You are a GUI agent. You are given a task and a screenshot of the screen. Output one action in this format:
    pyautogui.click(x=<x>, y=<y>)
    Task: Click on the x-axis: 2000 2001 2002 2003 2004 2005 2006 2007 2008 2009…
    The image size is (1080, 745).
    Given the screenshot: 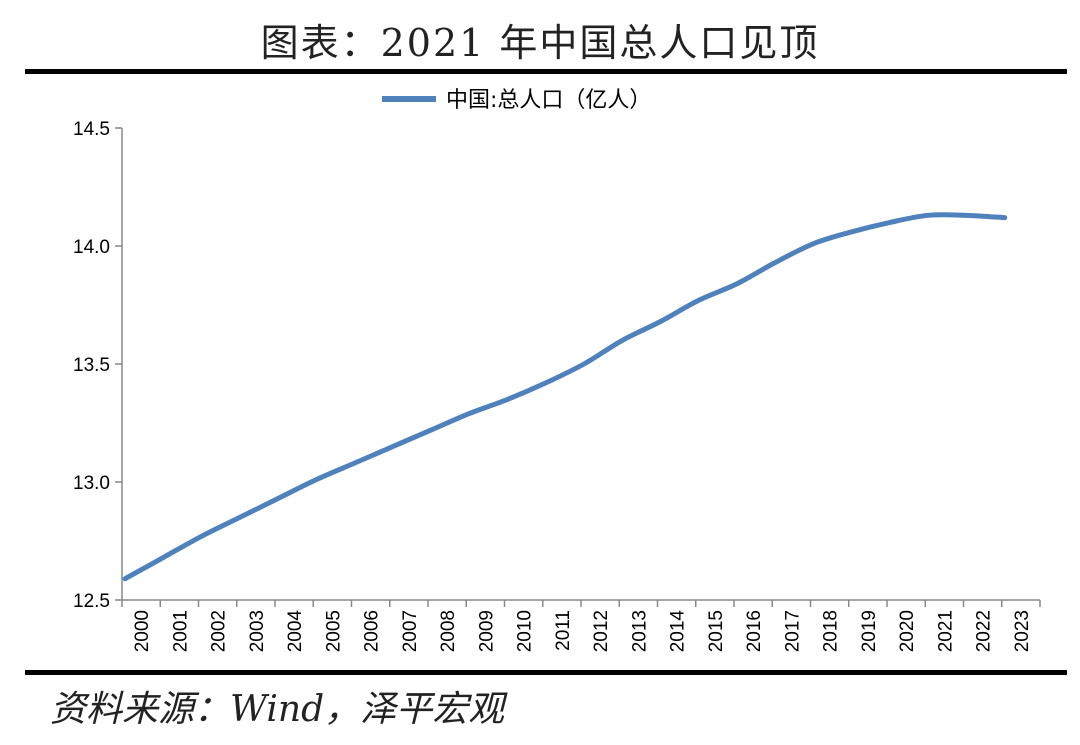 What is the action you would take?
    pyautogui.click(x=581, y=626)
    